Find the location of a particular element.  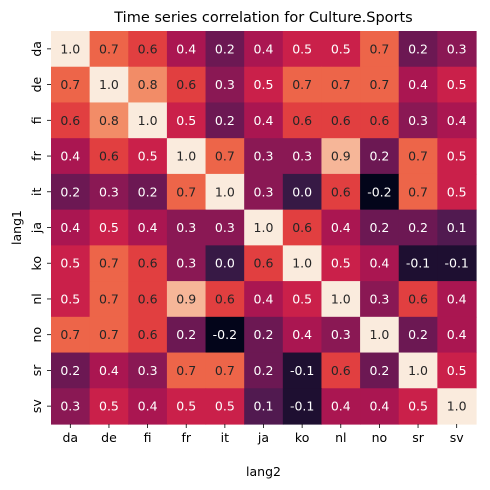

x-tick-label: sr is located at coordinates (418, 437).